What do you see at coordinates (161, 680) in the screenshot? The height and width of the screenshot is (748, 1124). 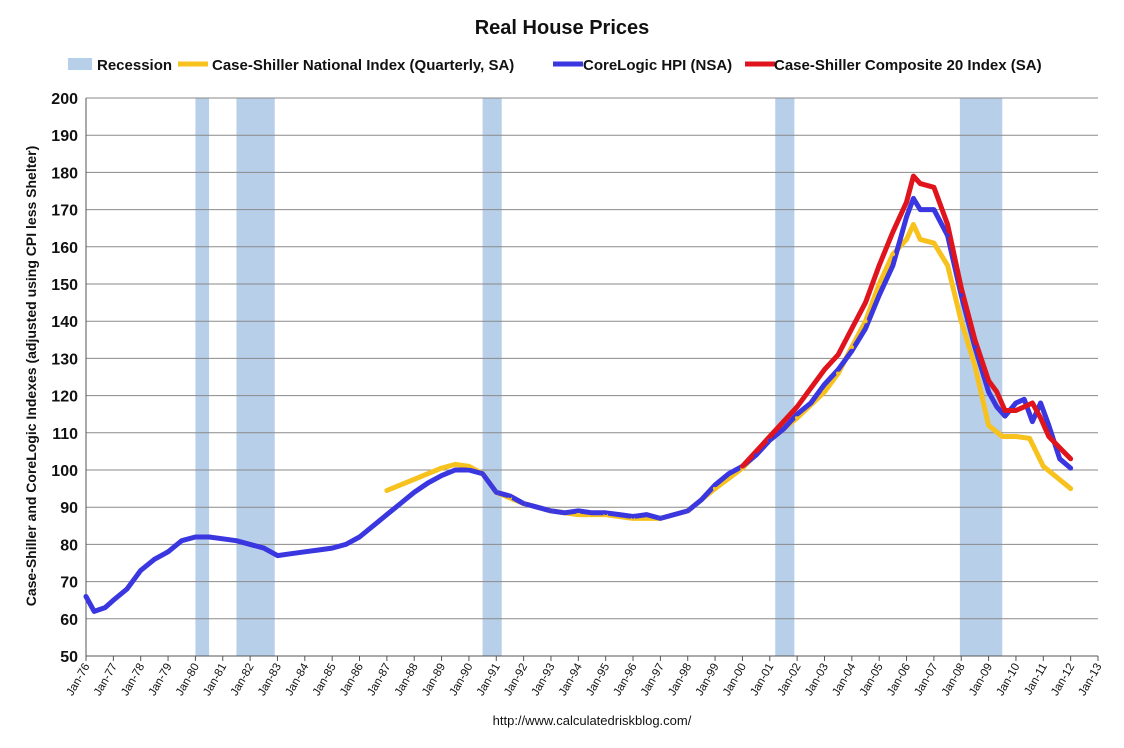 I see `x-tick-label-3: Jan-79` at bounding box center [161, 680].